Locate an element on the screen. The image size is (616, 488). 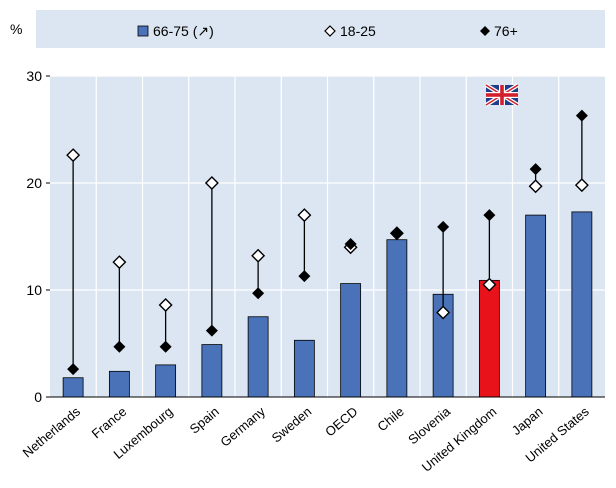
x-tick-label: Netherlands is located at coordinates (52, 431).